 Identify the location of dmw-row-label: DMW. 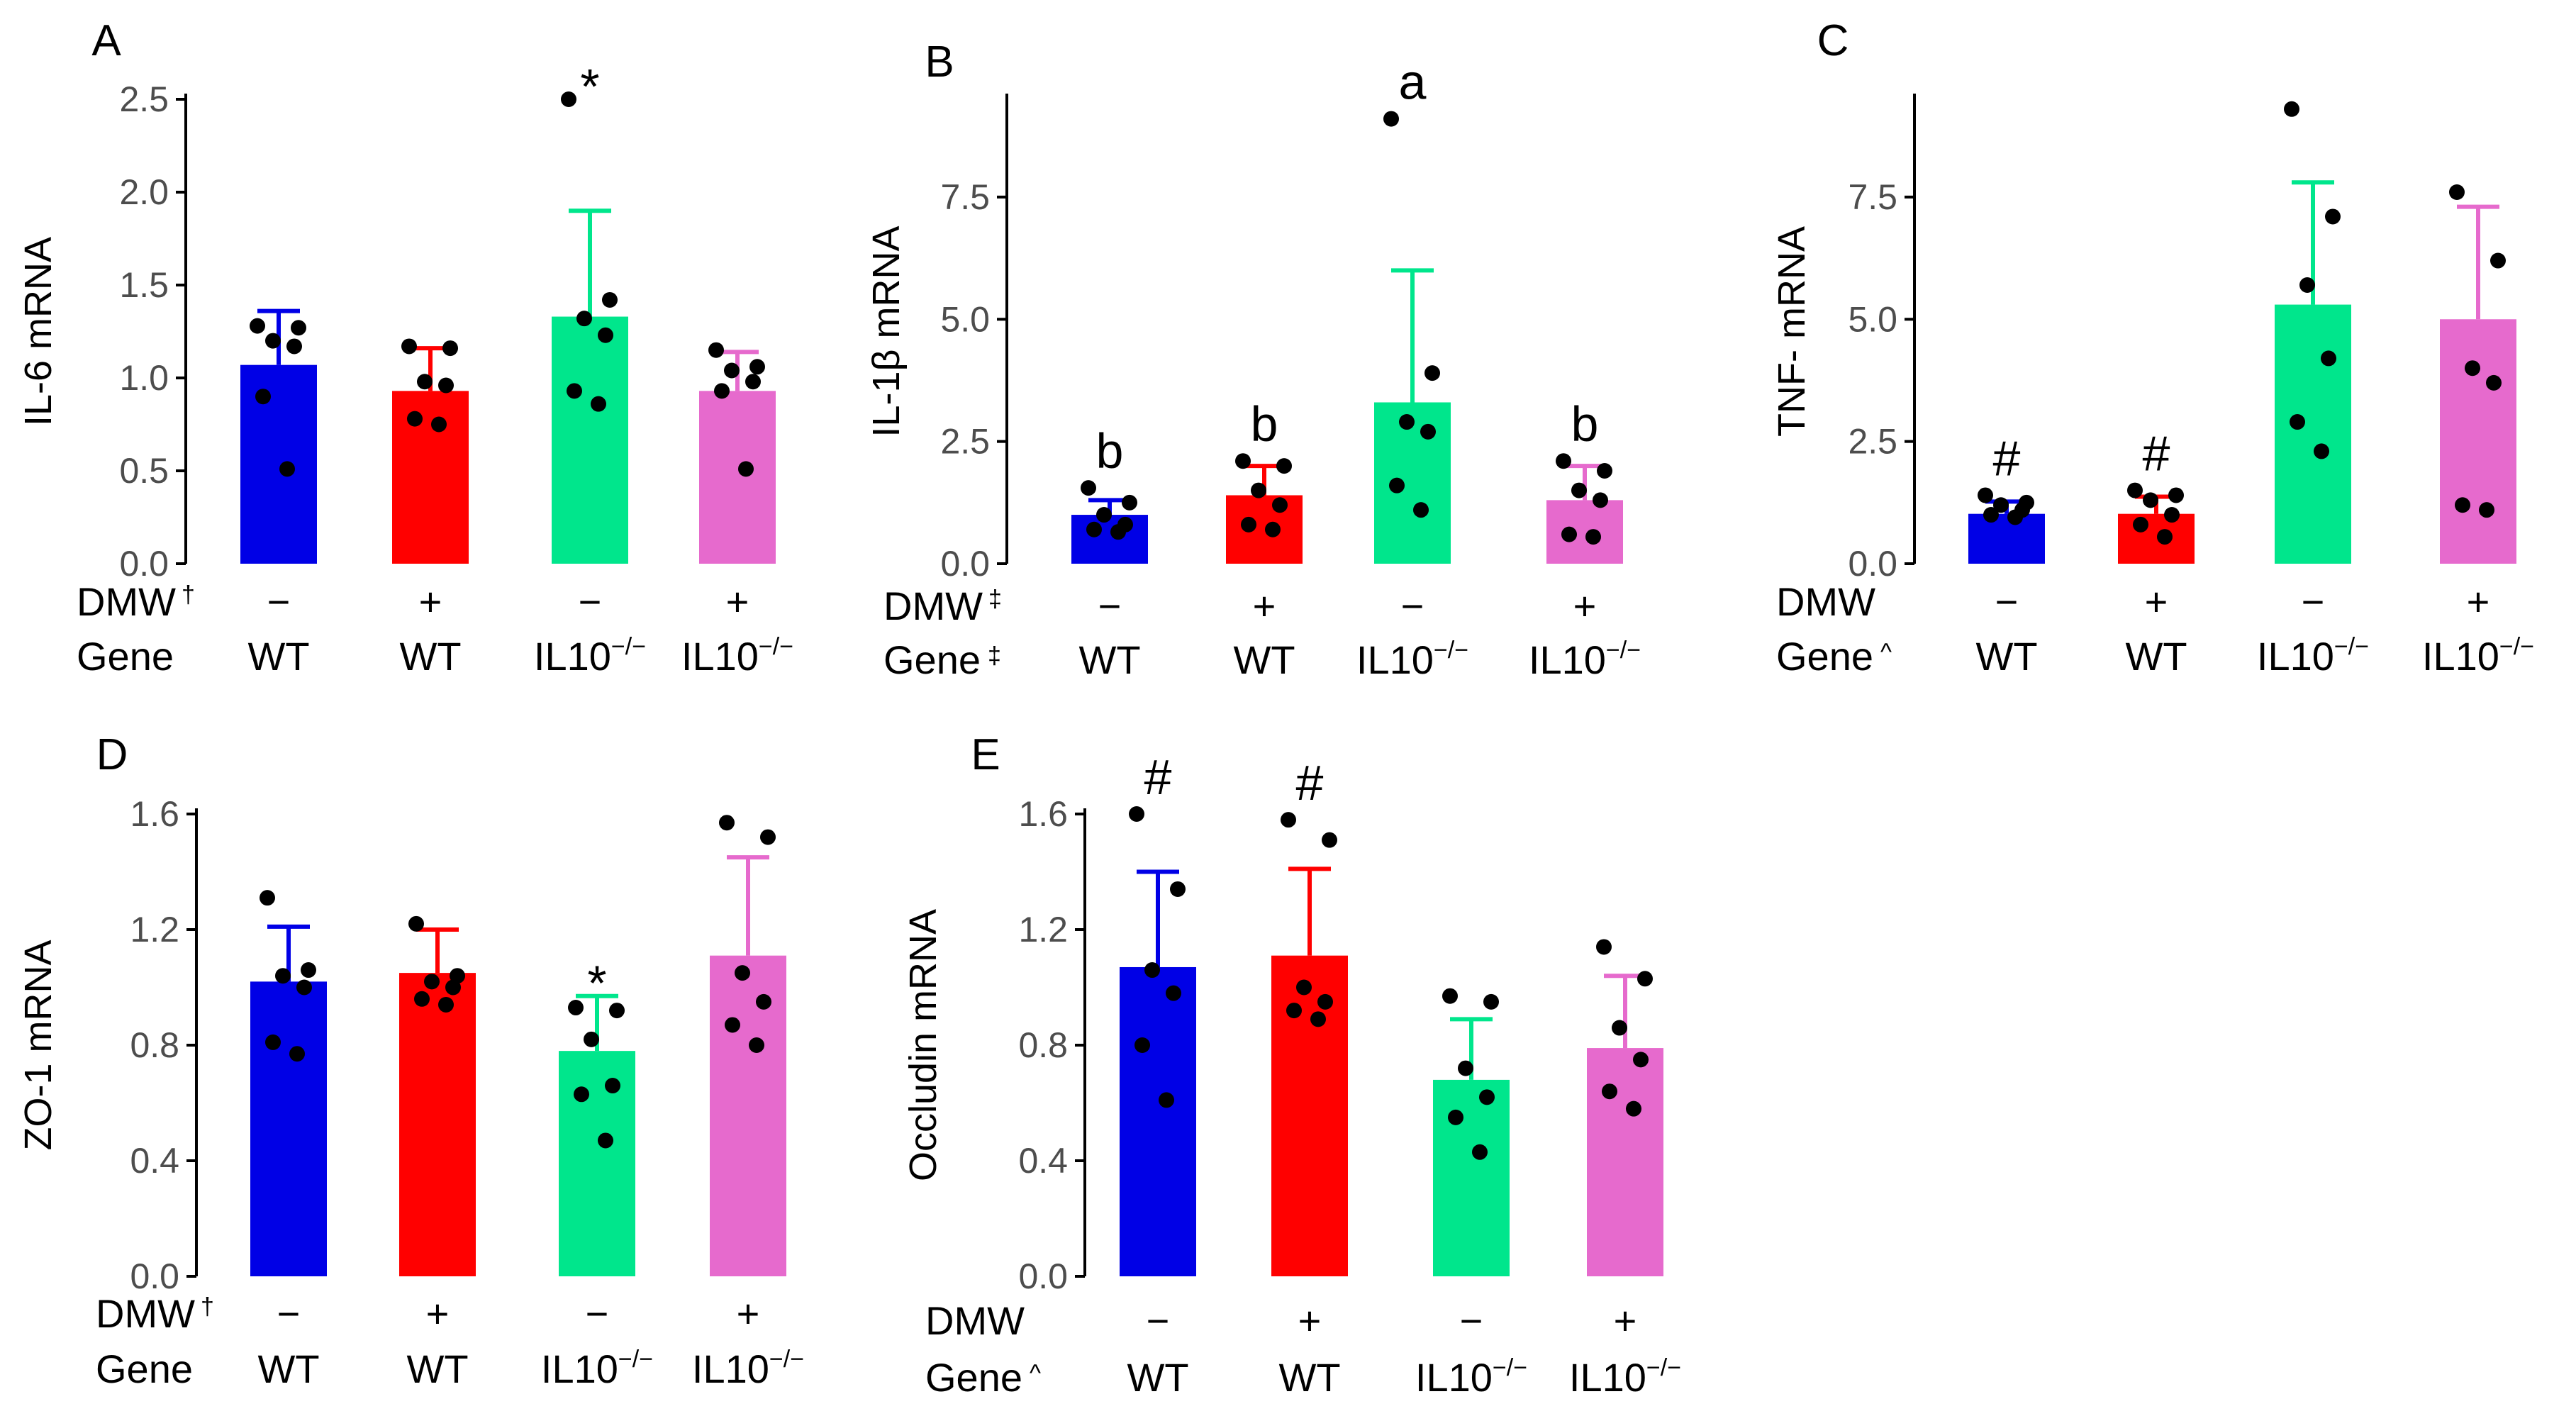
(1825, 601).